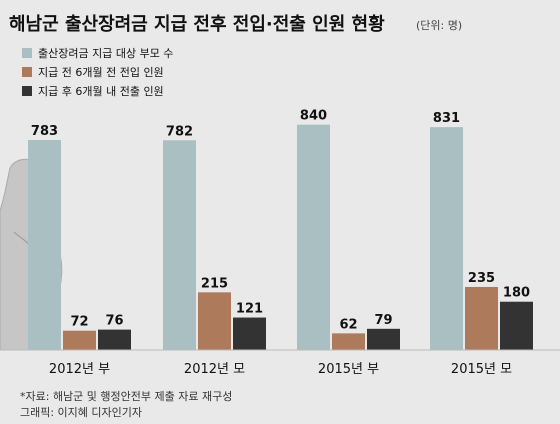 Image resolution: width=560 pixels, height=424 pixels. What do you see at coordinates (214, 283) in the screenshot?
I see `data-label: 215` at bounding box center [214, 283].